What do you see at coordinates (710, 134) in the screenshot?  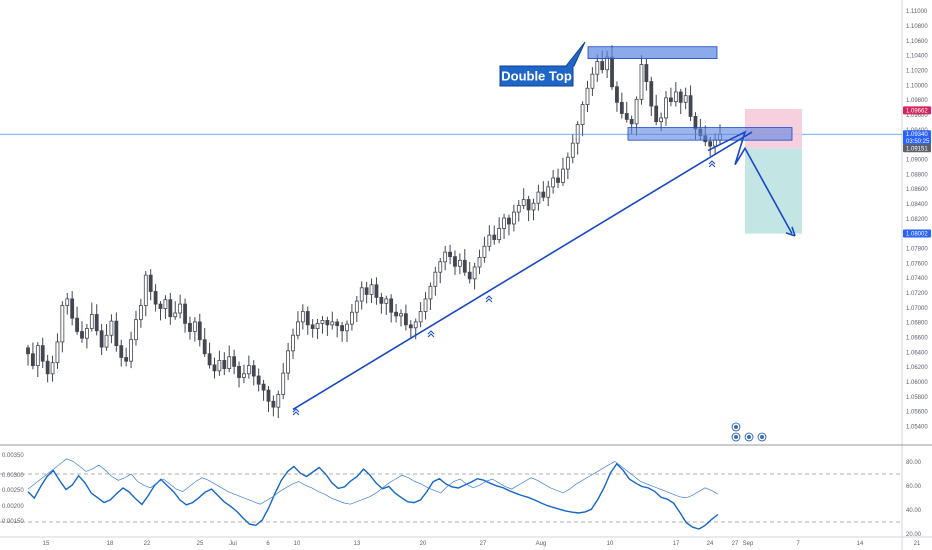 I see `support-zone` at bounding box center [710, 134].